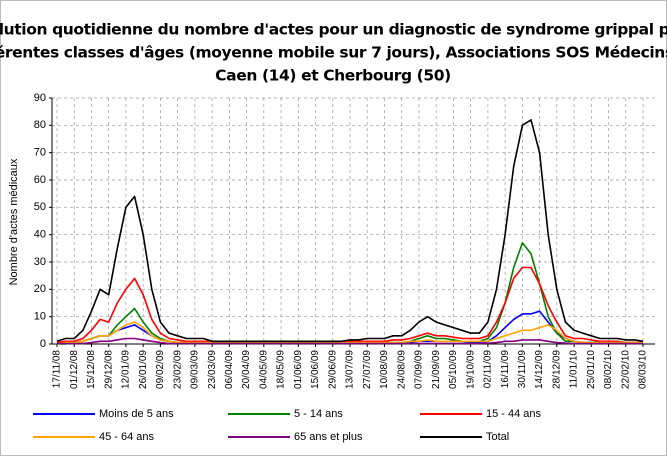  What do you see at coordinates (74, 369) in the screenshot?
I see `x-tick-label: 01/12/08` at bounding box center [74, 369].